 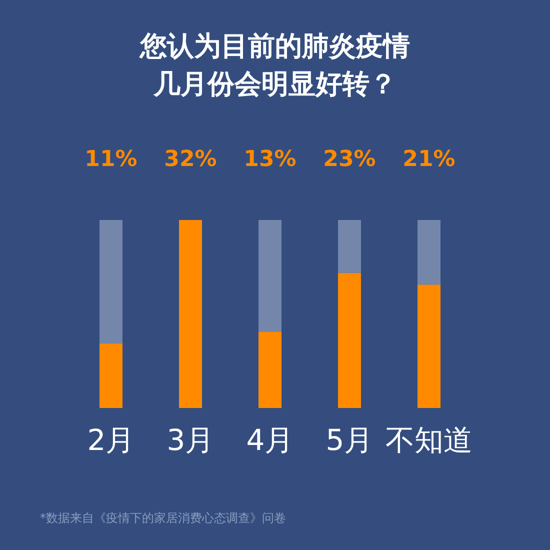 I want to click on data-label: 11%, so click(x=111, y=159).